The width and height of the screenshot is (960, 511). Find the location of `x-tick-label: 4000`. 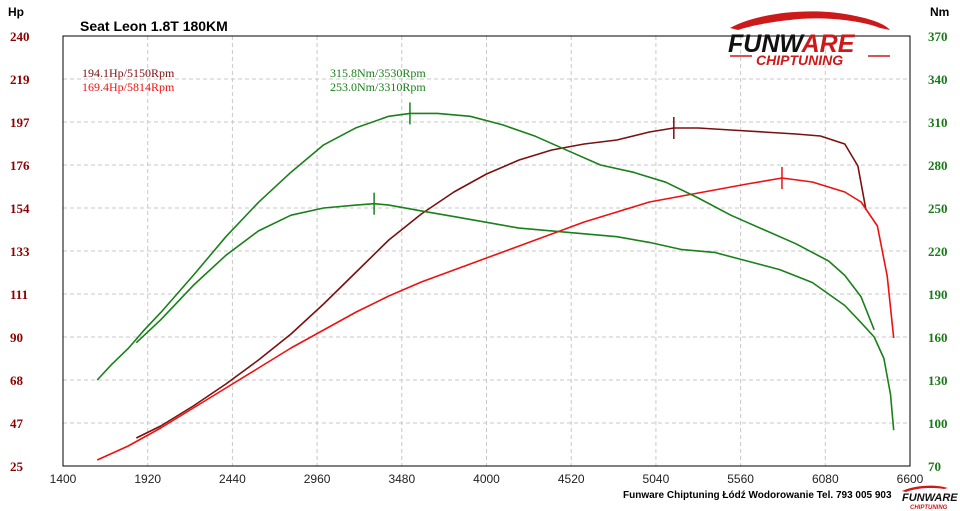

x-tick-label: 4000 is located at coordinates (486, 479).